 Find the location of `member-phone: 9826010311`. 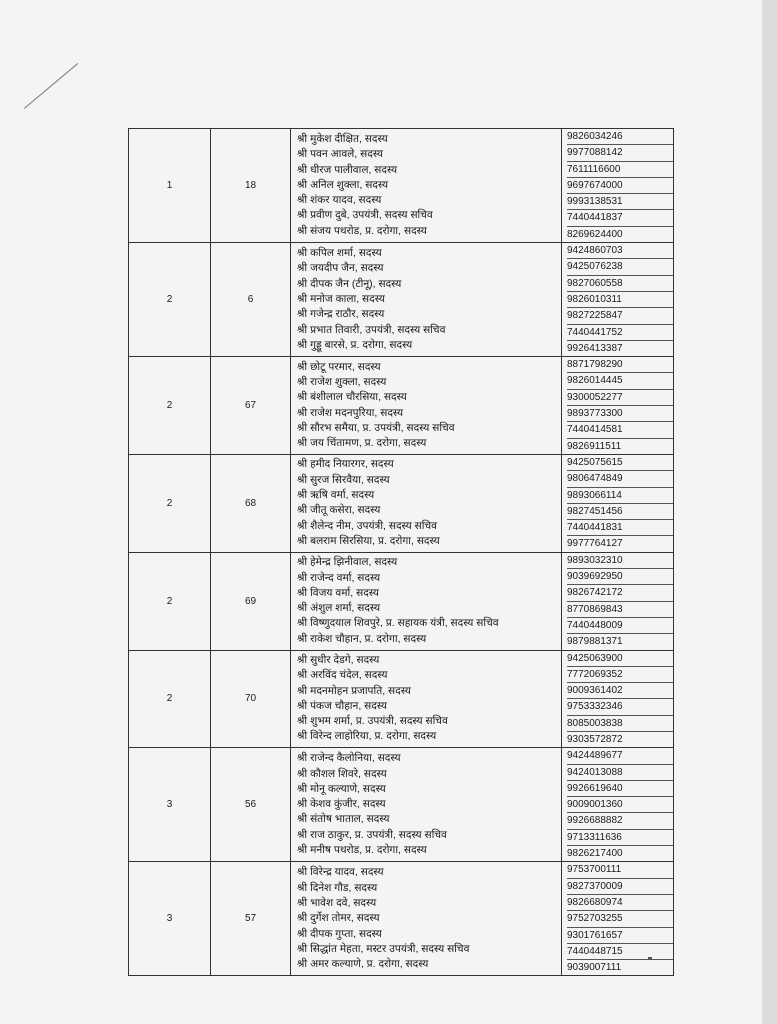

member-phone: 9826010311 is located at coordinates (620, 300).